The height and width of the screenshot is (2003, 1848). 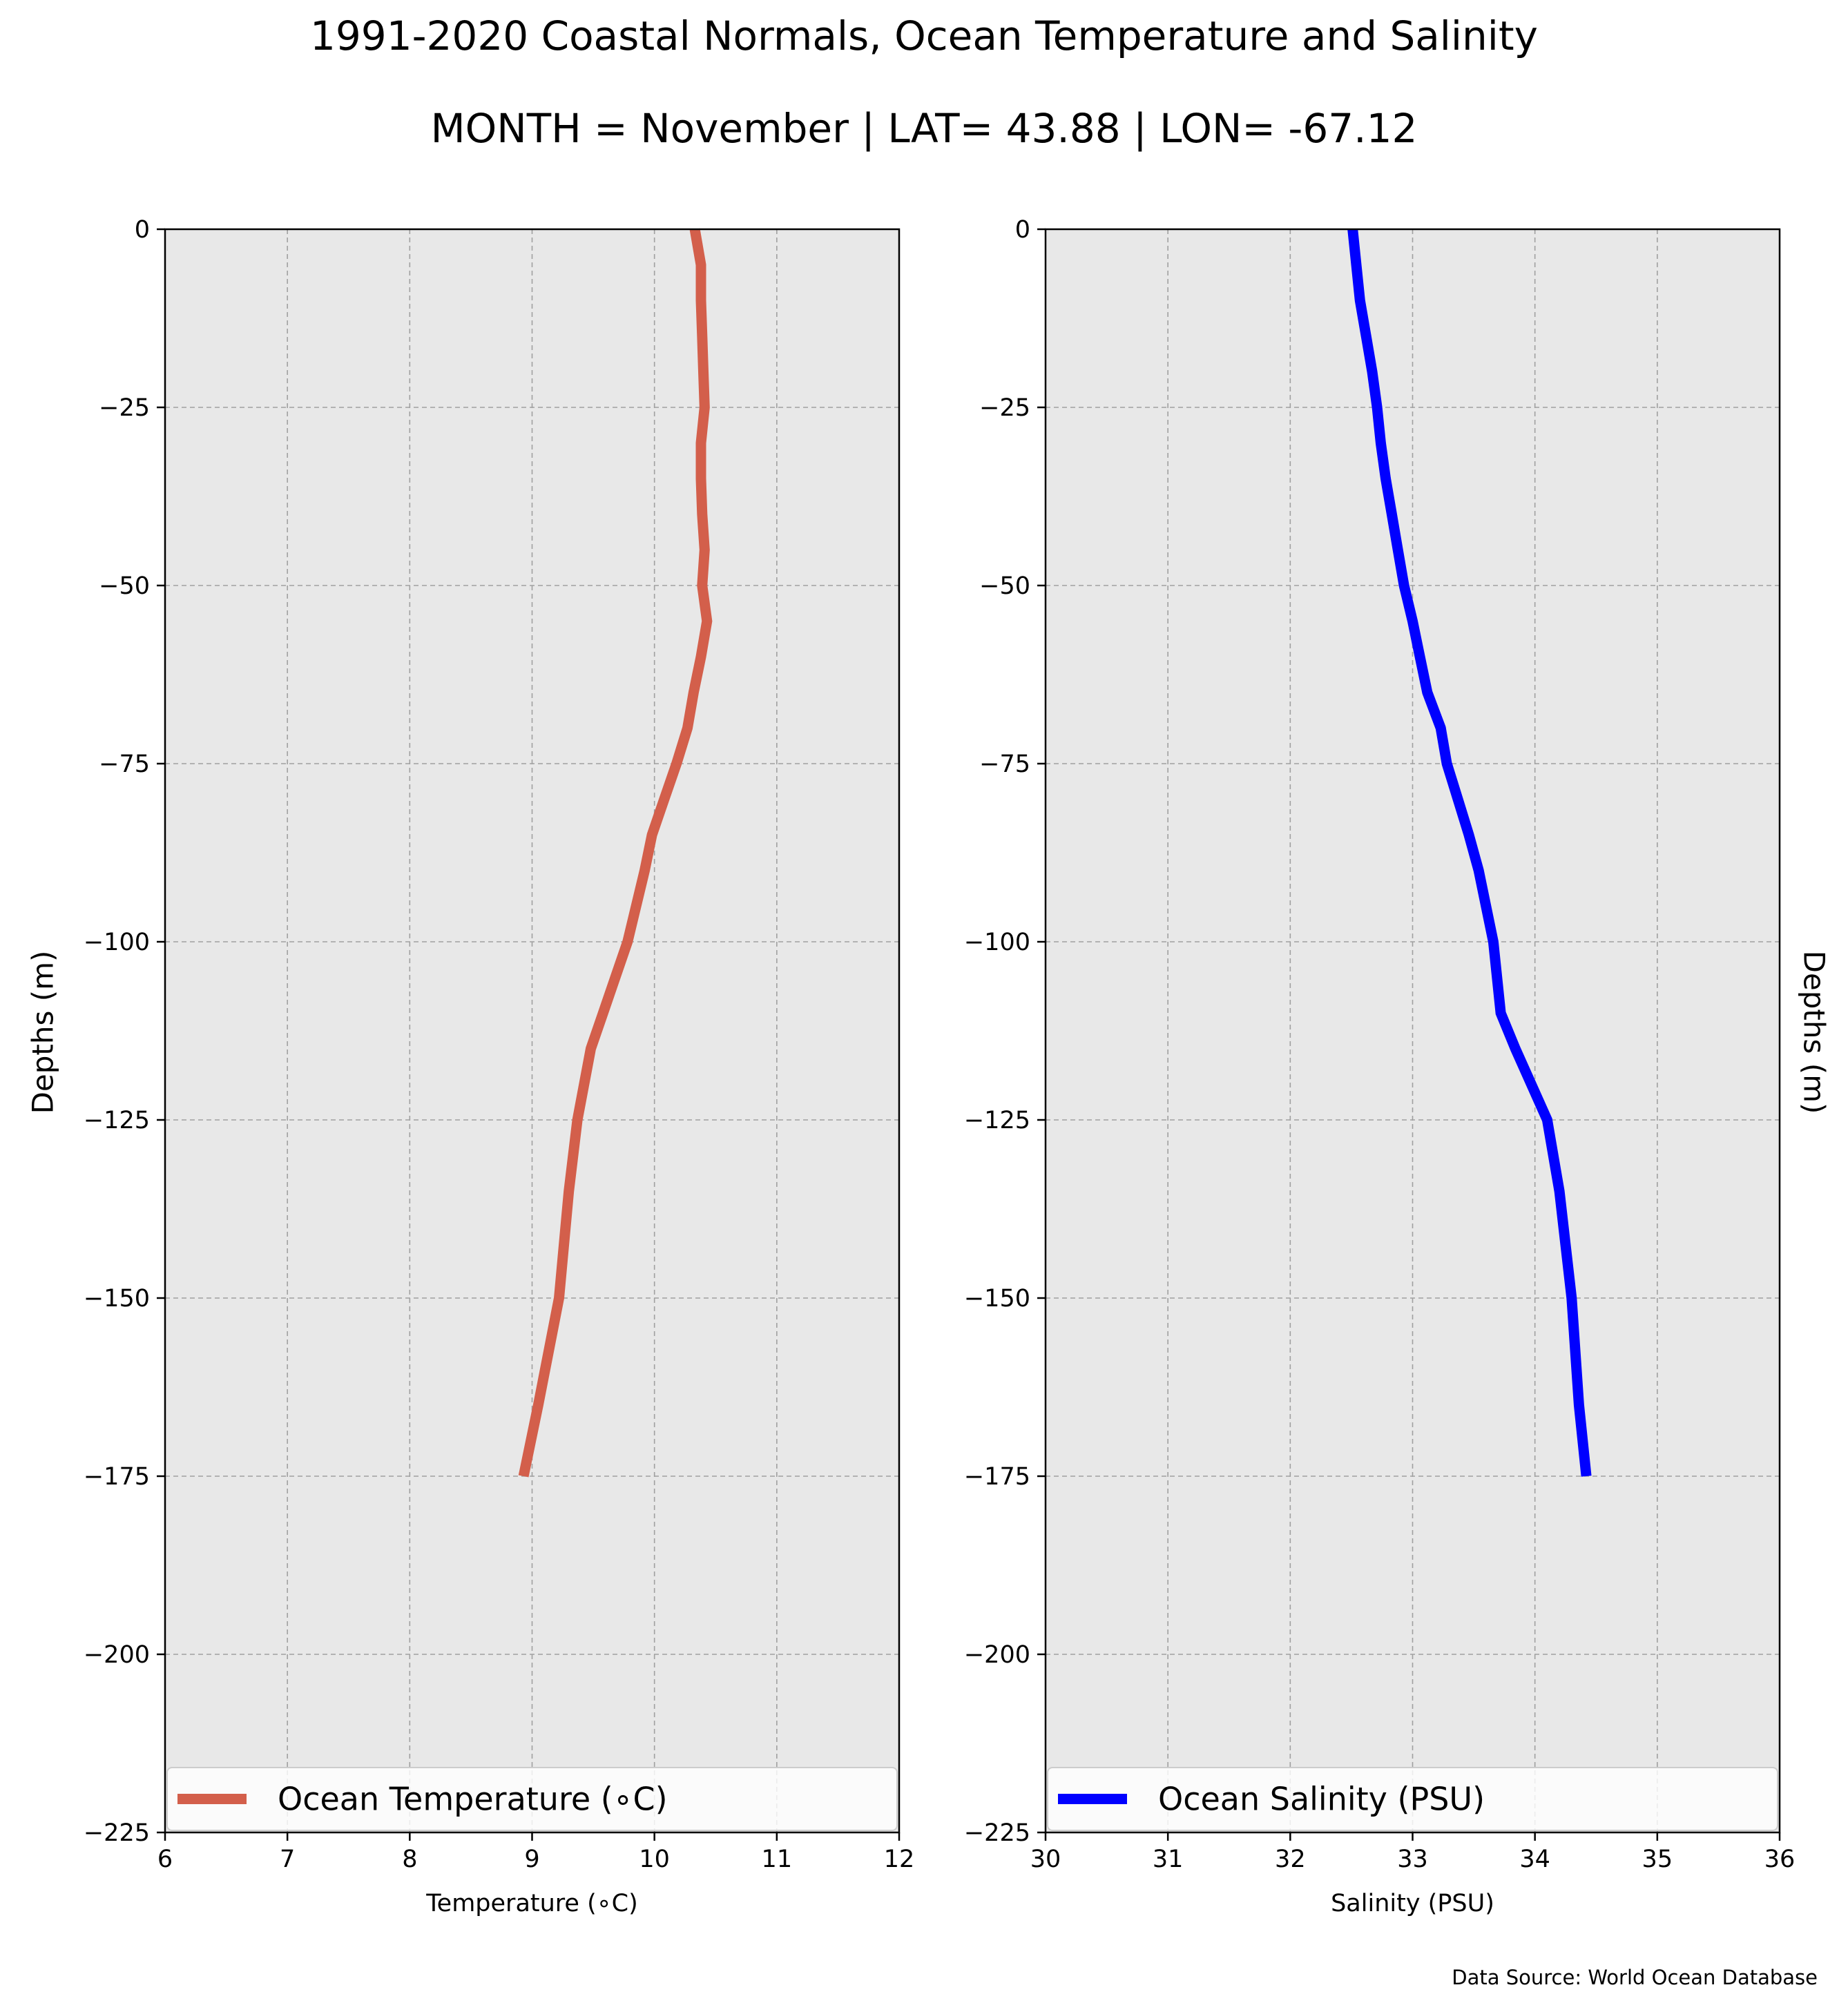 I want to click on x-tick-label: 31, so click(x=1168, y=1860).